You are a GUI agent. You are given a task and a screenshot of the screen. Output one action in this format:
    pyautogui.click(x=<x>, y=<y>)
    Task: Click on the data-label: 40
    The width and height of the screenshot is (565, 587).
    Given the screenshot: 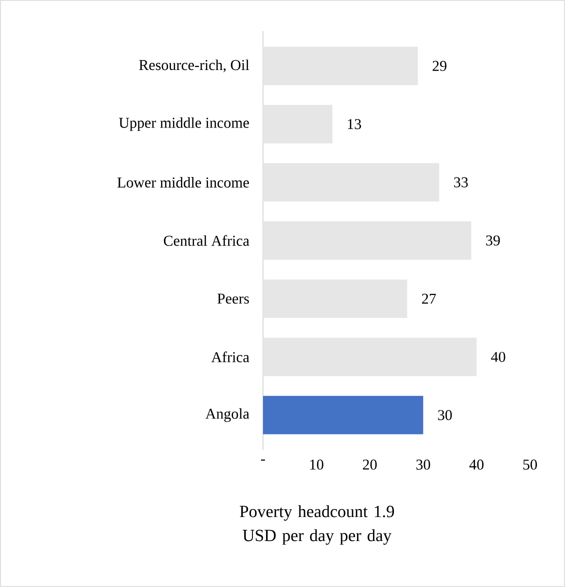 What is the action you would take?
    pyautogui.click(x=498, y=357)
    